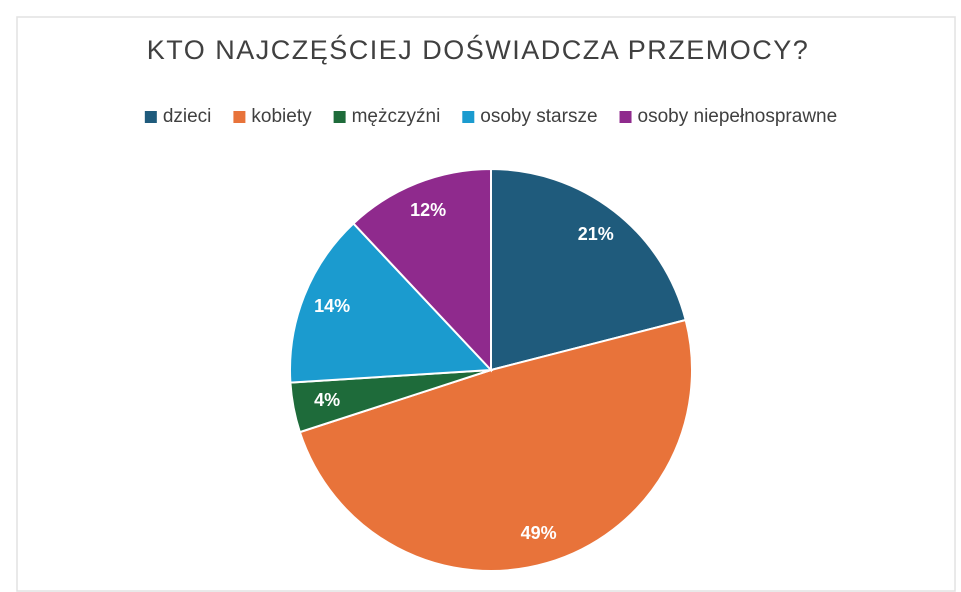 The width and height of the screenshot is (961, 592). I want to click on data-label: 4%, so click(327, 400).